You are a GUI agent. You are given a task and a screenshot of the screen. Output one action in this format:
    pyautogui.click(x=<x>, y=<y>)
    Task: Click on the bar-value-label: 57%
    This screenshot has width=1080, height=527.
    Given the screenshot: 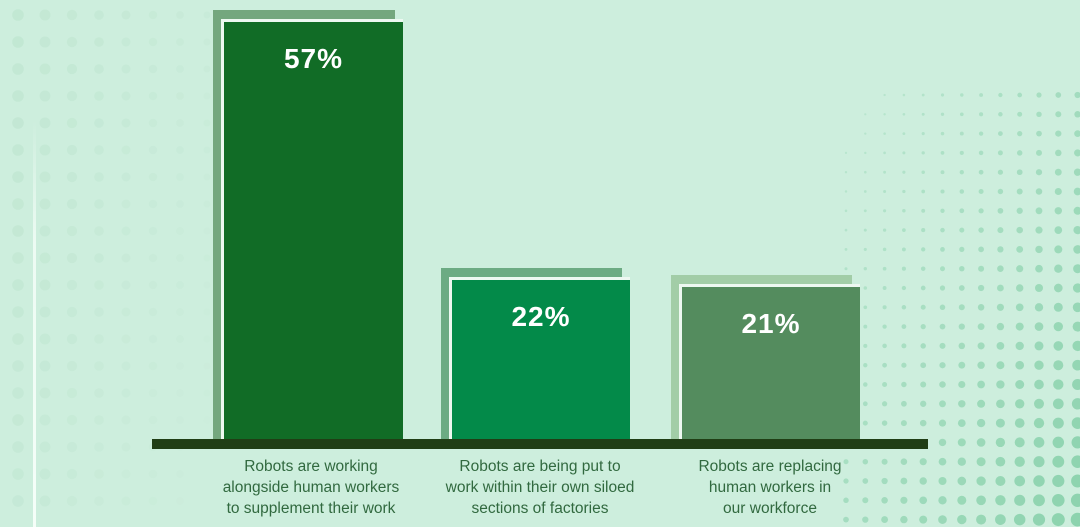 What is the action you would take?
    pyautogui.click(x=313, y=58)
    